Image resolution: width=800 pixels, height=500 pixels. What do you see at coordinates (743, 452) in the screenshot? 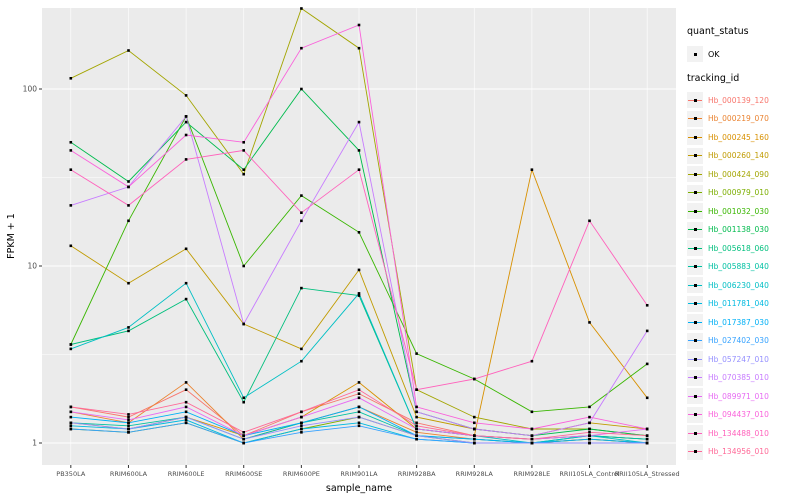
I see `legend-item-Hb_134956_010: Hb_134956_010` at bounding box center [743, 452].